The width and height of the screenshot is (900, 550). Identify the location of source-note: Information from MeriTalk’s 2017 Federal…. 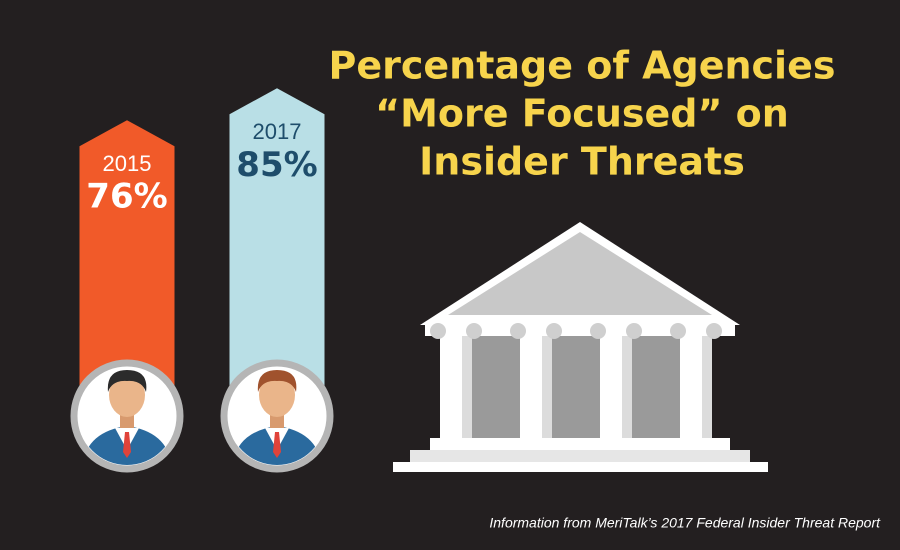
(685, 523).